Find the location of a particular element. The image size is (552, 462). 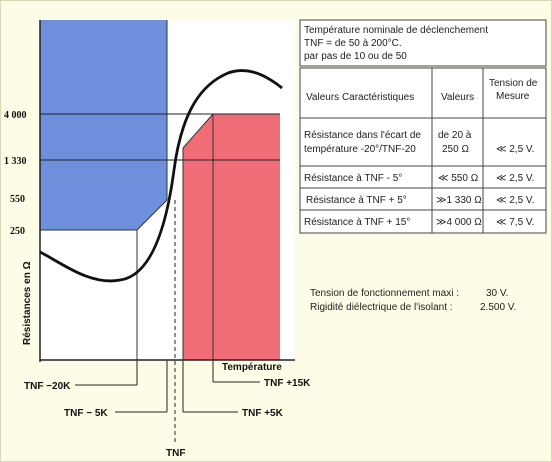

y-tick-4000: 4 000 is located at coordinates (15, 115).